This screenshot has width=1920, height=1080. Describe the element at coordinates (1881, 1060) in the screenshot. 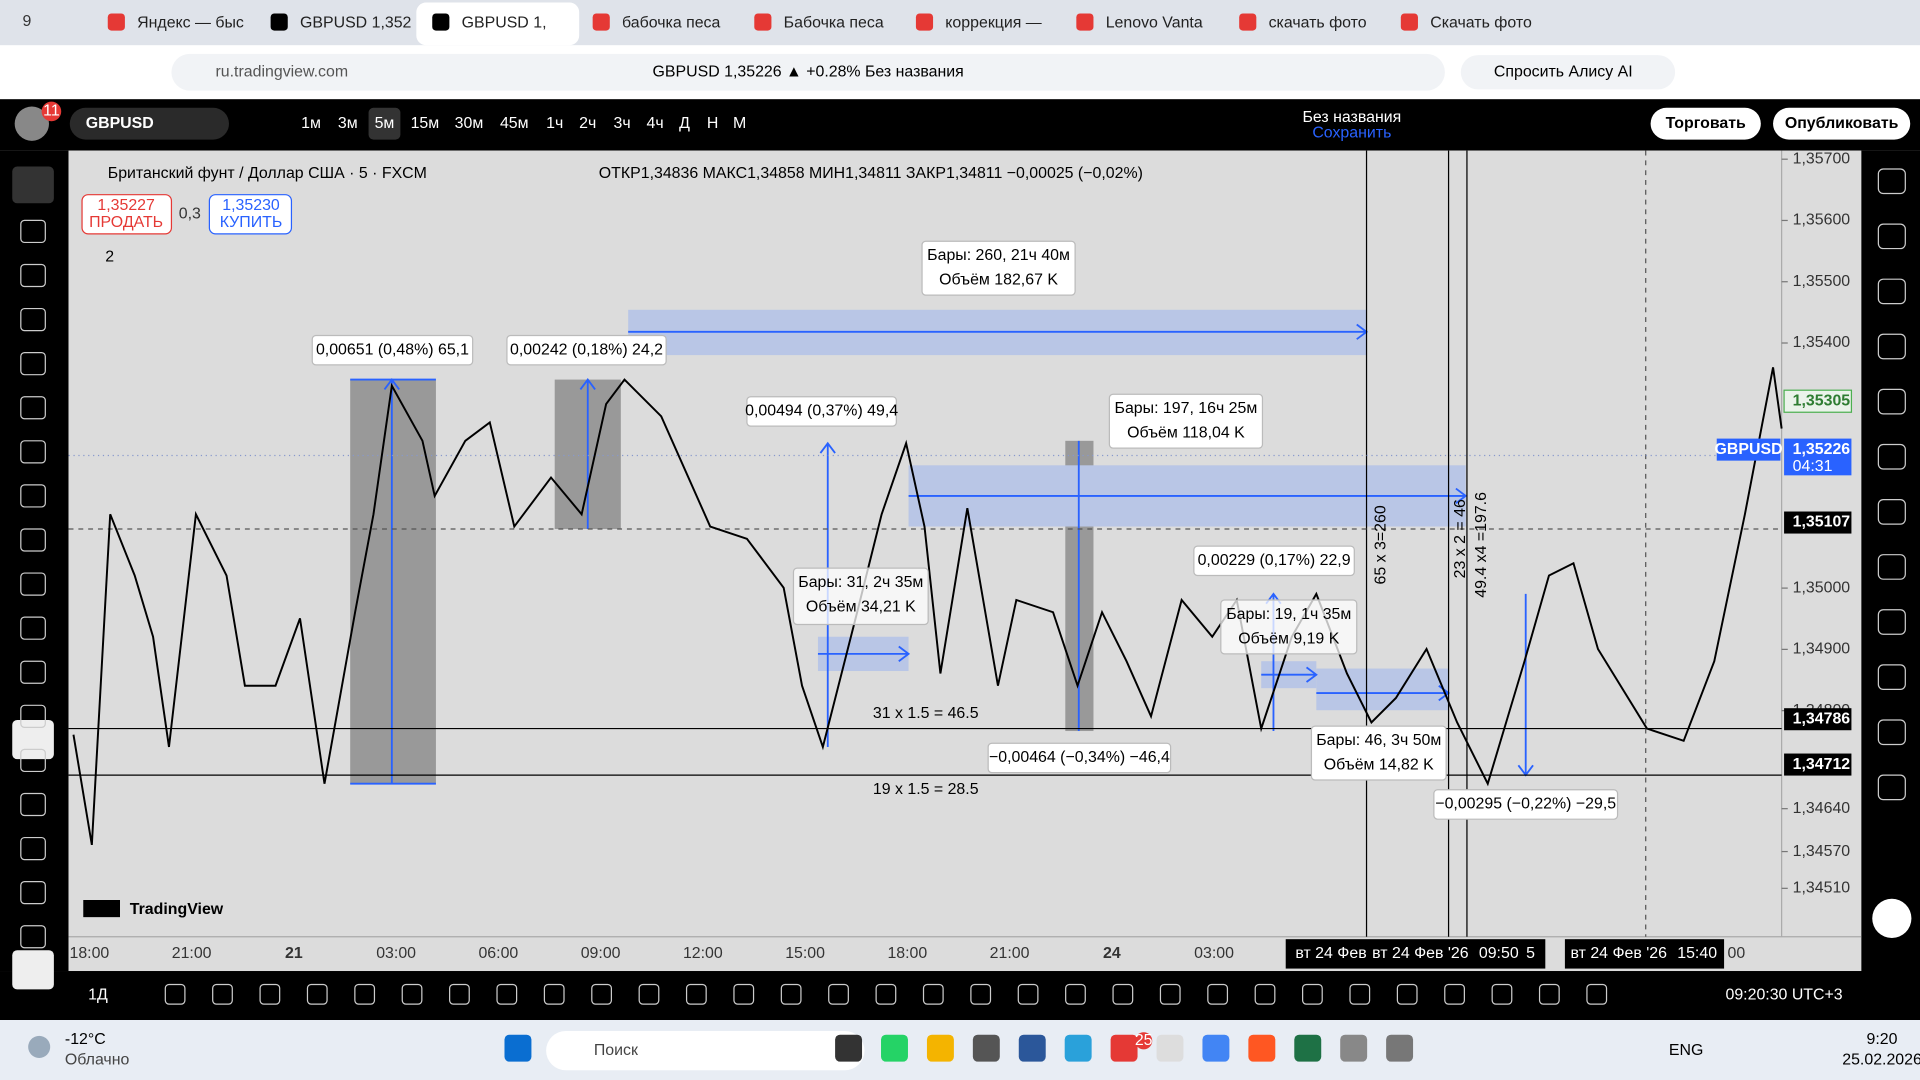

I see `date: 25.02.2026` at that location.